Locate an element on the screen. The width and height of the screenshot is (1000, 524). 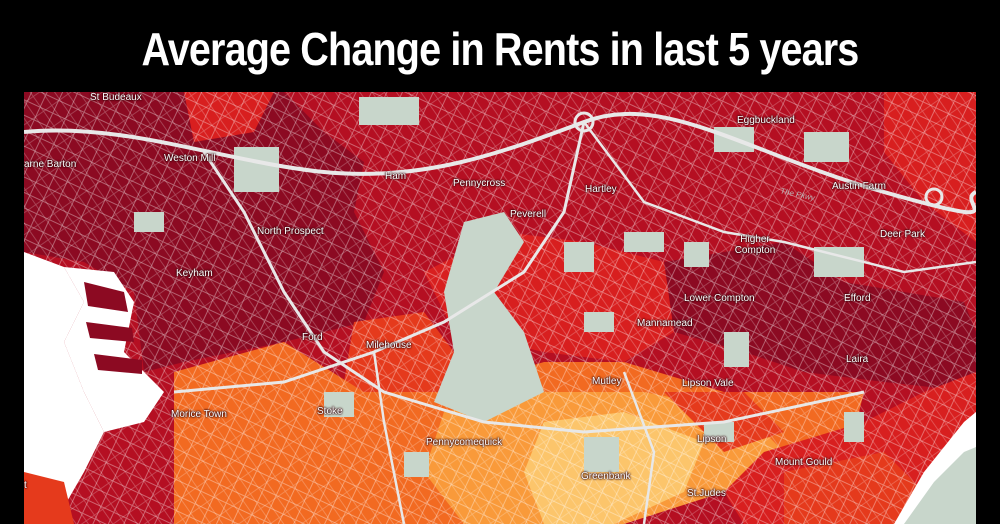
place-label: Stoke is located at coordinates (330, 411).